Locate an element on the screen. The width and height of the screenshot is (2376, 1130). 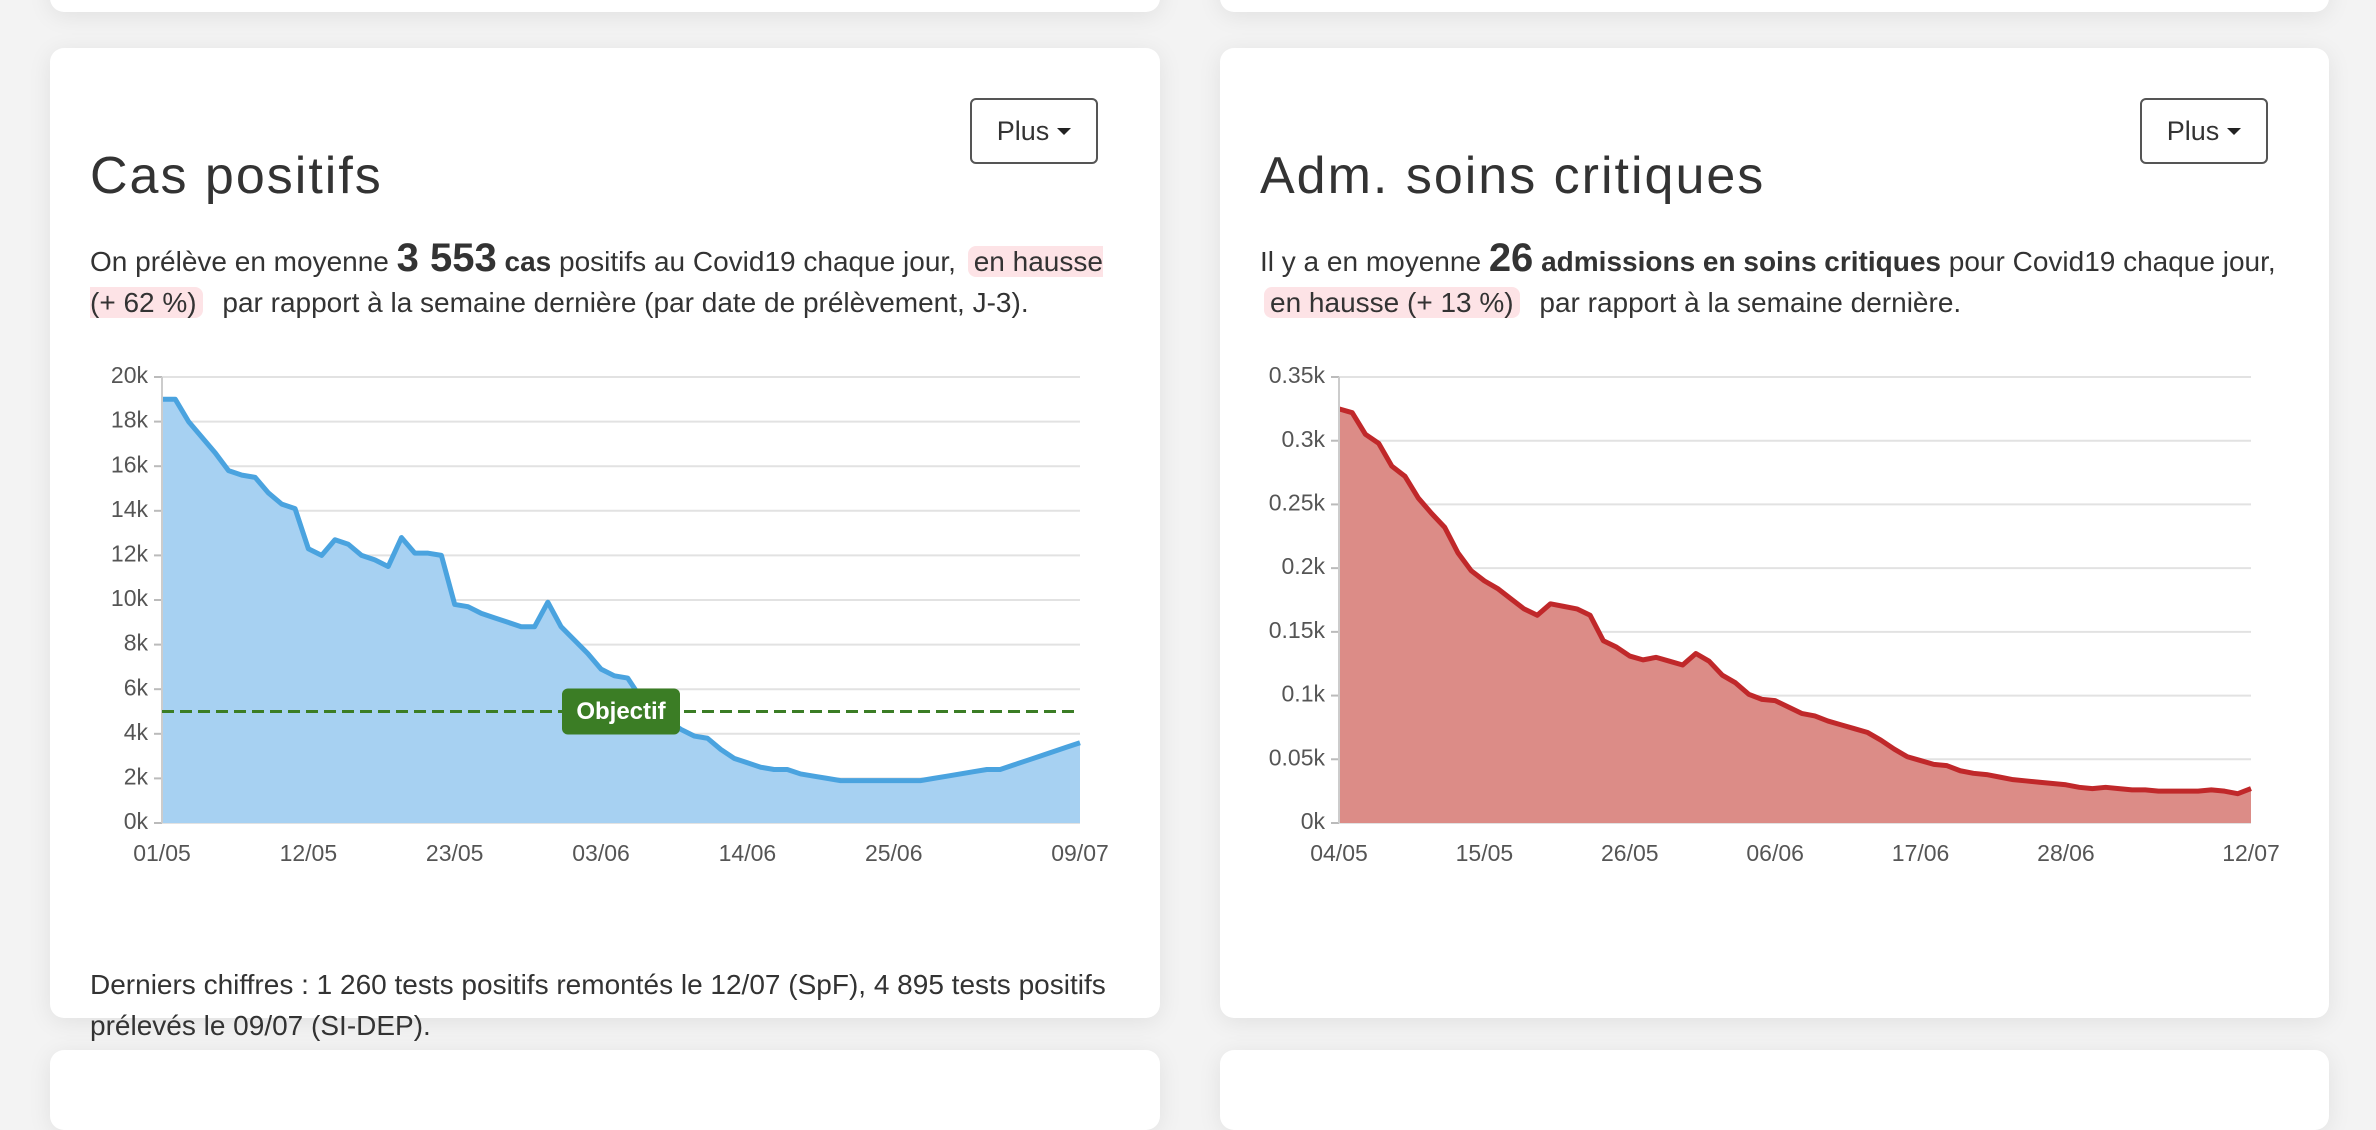
unit: admissions en soins critiques is located at coordinates (1741, 261).